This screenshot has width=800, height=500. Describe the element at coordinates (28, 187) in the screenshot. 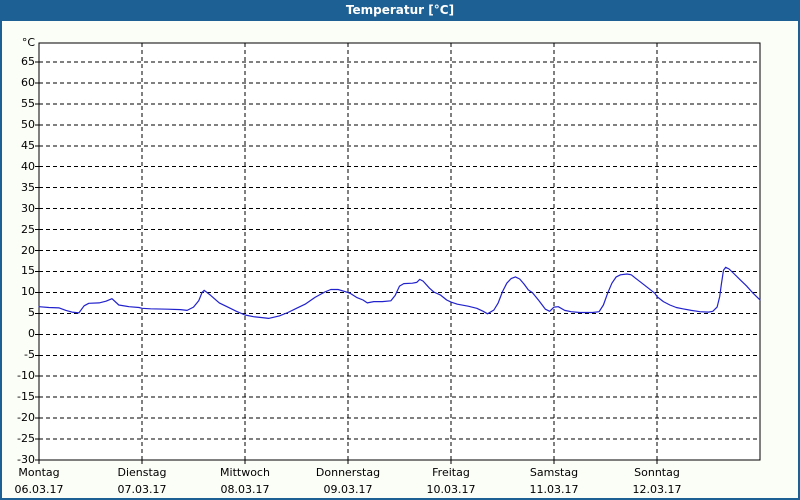

I see `y-axis-tick-label: 35` at that location.